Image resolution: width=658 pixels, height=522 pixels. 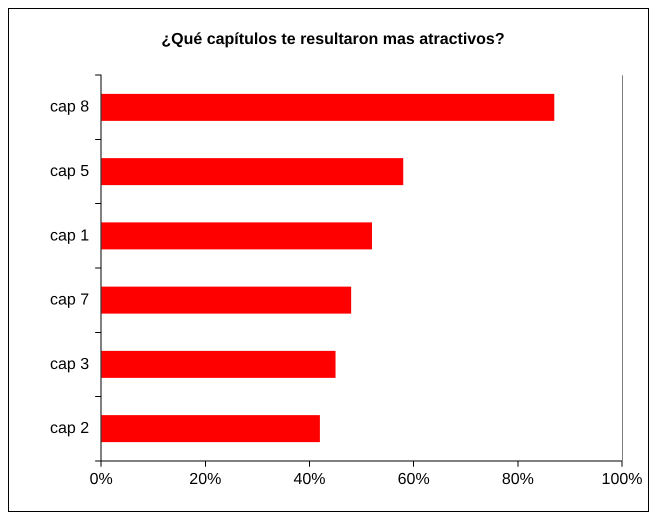 What do you see at coordinates (70, 364) in the screenshot?
I see `y-tick-label: cap 3` at bounding box center [70, 364].